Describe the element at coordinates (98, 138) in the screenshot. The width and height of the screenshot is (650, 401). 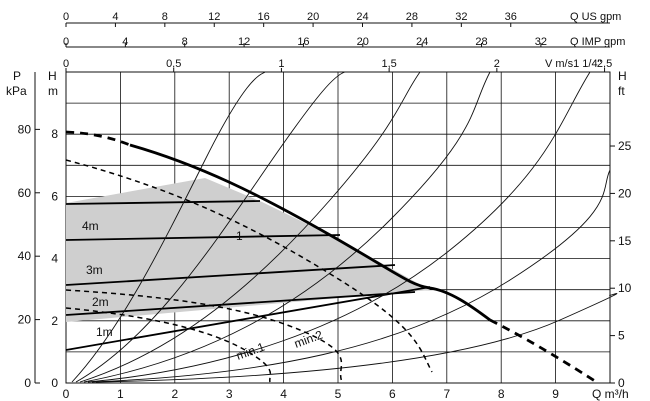
I see `max-curve-left-dashed` at that location.